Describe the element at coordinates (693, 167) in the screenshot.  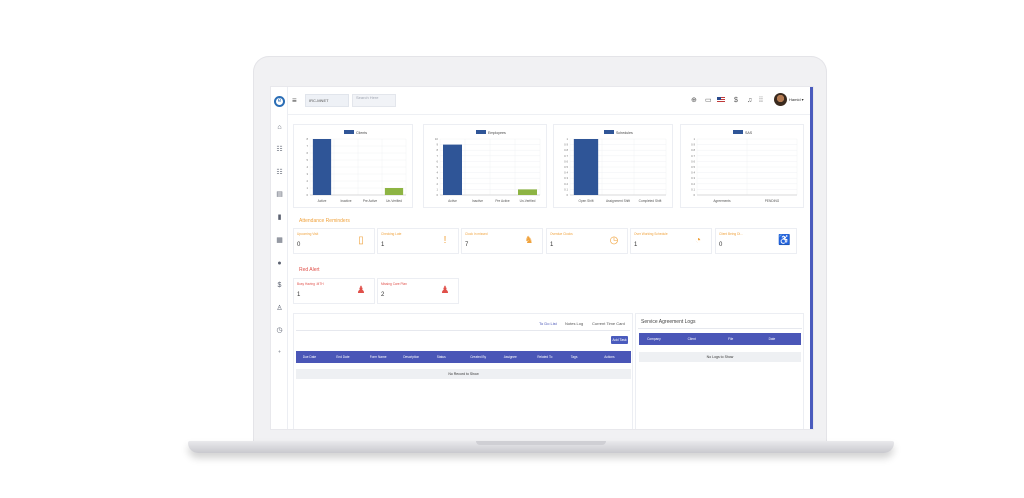
I see `y-tick-label: 0.5` at that location.